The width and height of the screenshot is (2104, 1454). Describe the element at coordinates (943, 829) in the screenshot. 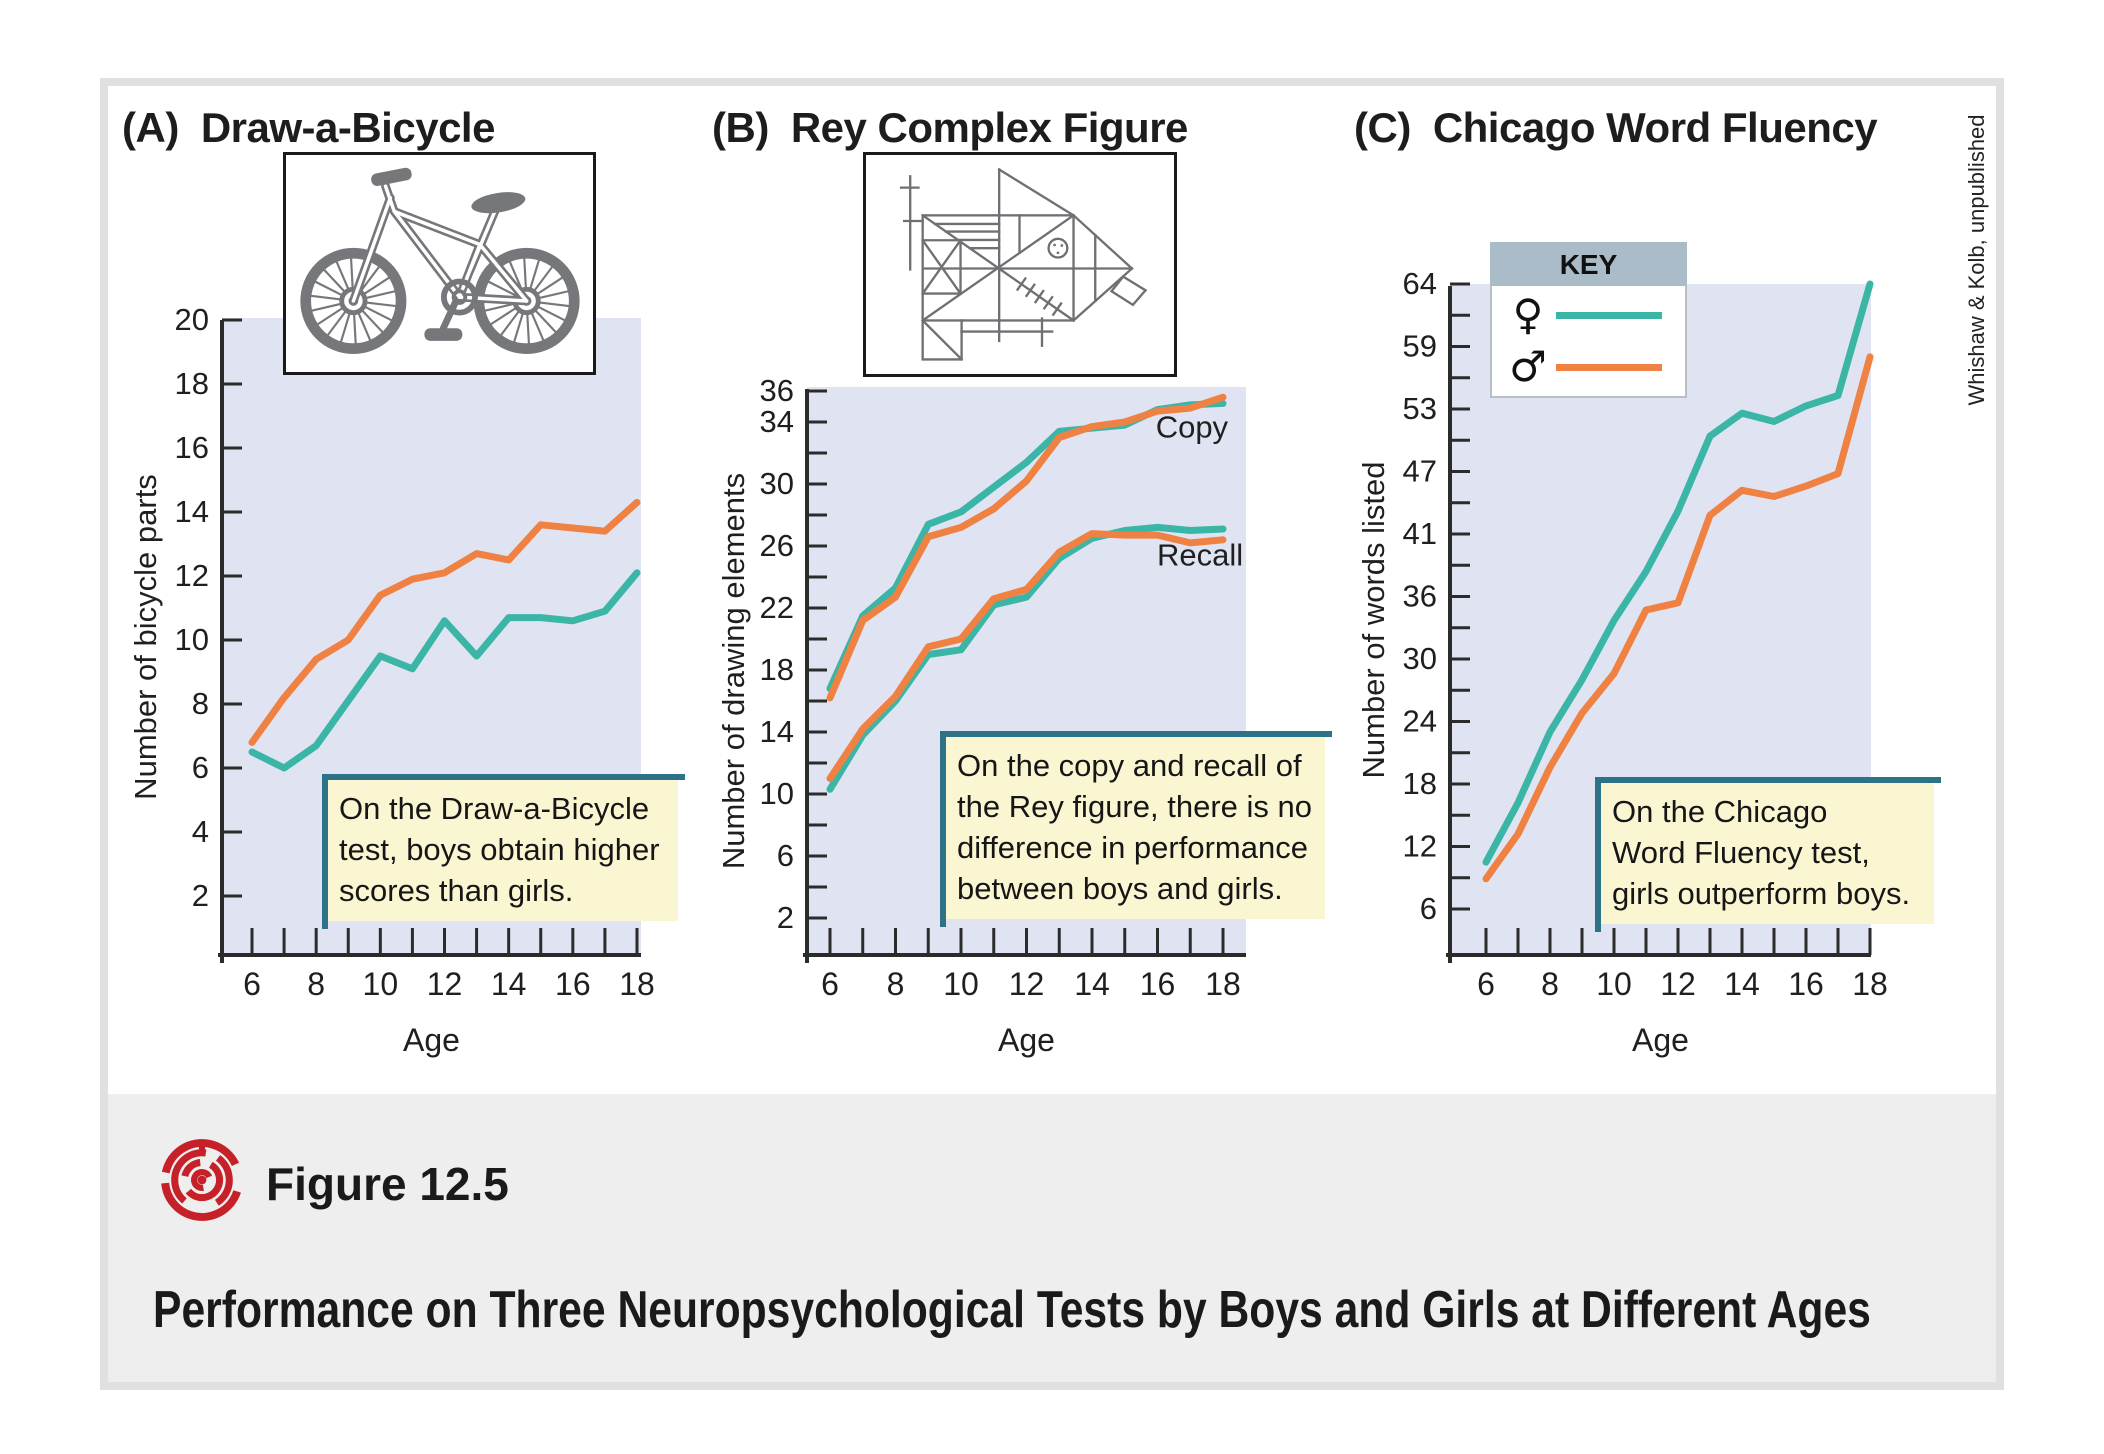

I see `callout-b-bar` at that location.